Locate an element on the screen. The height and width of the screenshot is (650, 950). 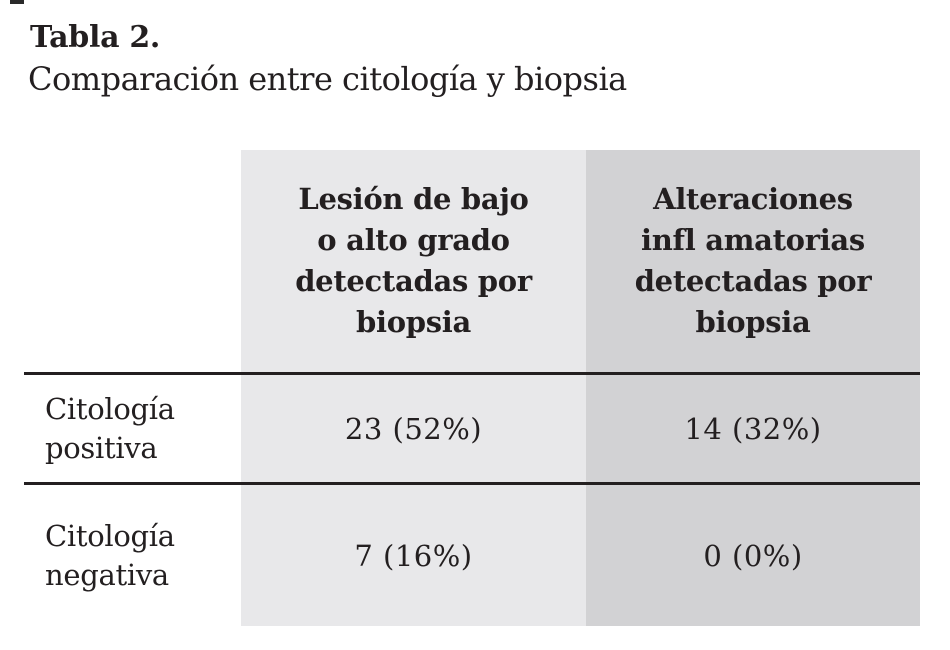
value-negativa-alteraciones: 0 (0%) is located at coordinates (753, 554).